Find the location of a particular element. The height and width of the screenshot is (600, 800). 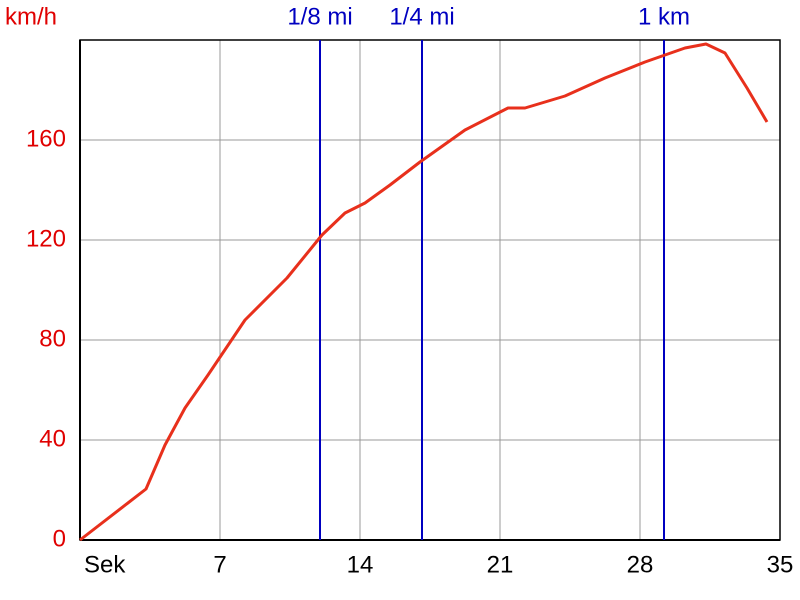

y-tick-label: 120 is located at coordinates (46, 238).